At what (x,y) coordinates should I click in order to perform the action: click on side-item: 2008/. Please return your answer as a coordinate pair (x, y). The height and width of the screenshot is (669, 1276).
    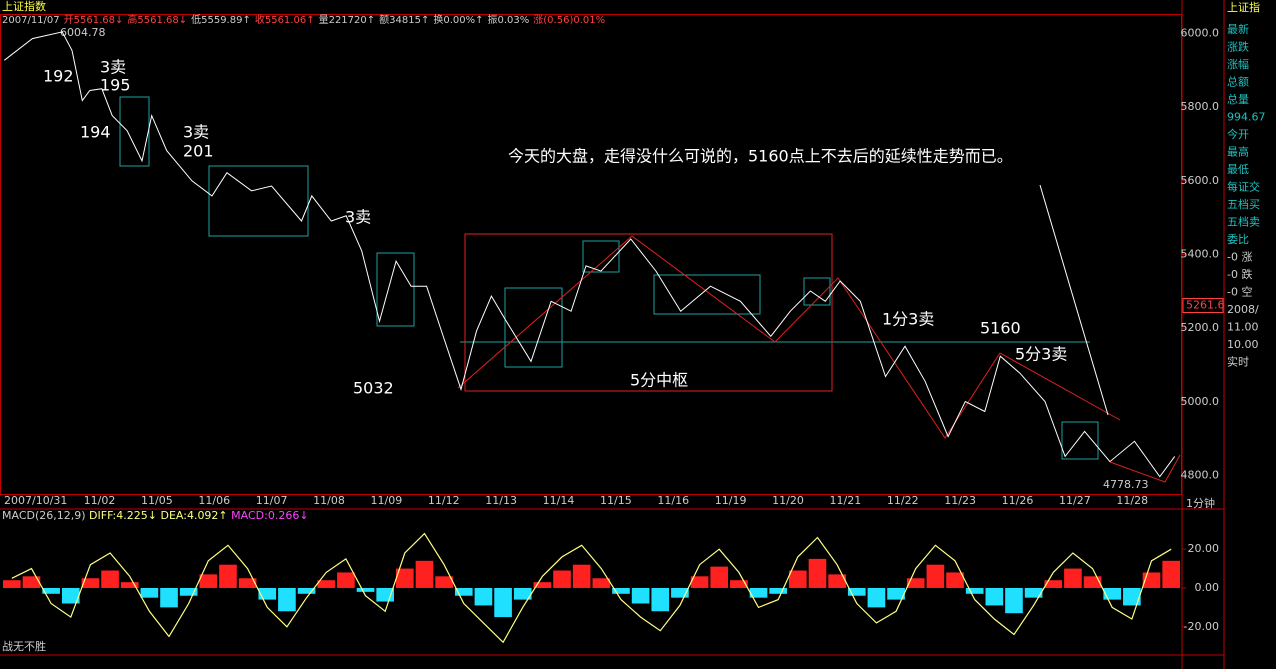
    Looking at the image, I should click on (1243, 309).